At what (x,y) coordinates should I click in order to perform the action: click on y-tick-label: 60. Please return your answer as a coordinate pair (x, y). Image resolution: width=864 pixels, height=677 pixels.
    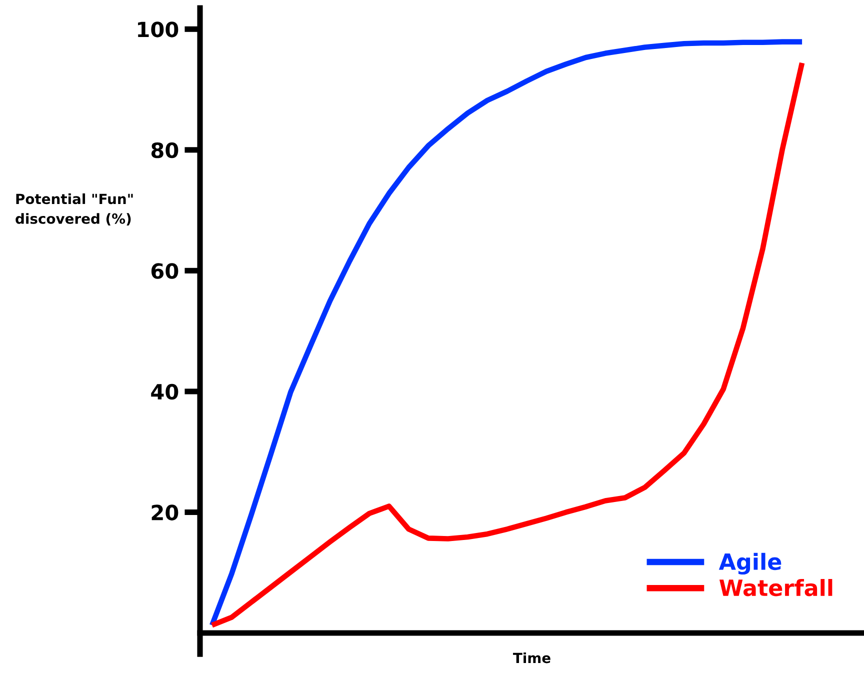
    Looking at the image, I should click on (164, 271).